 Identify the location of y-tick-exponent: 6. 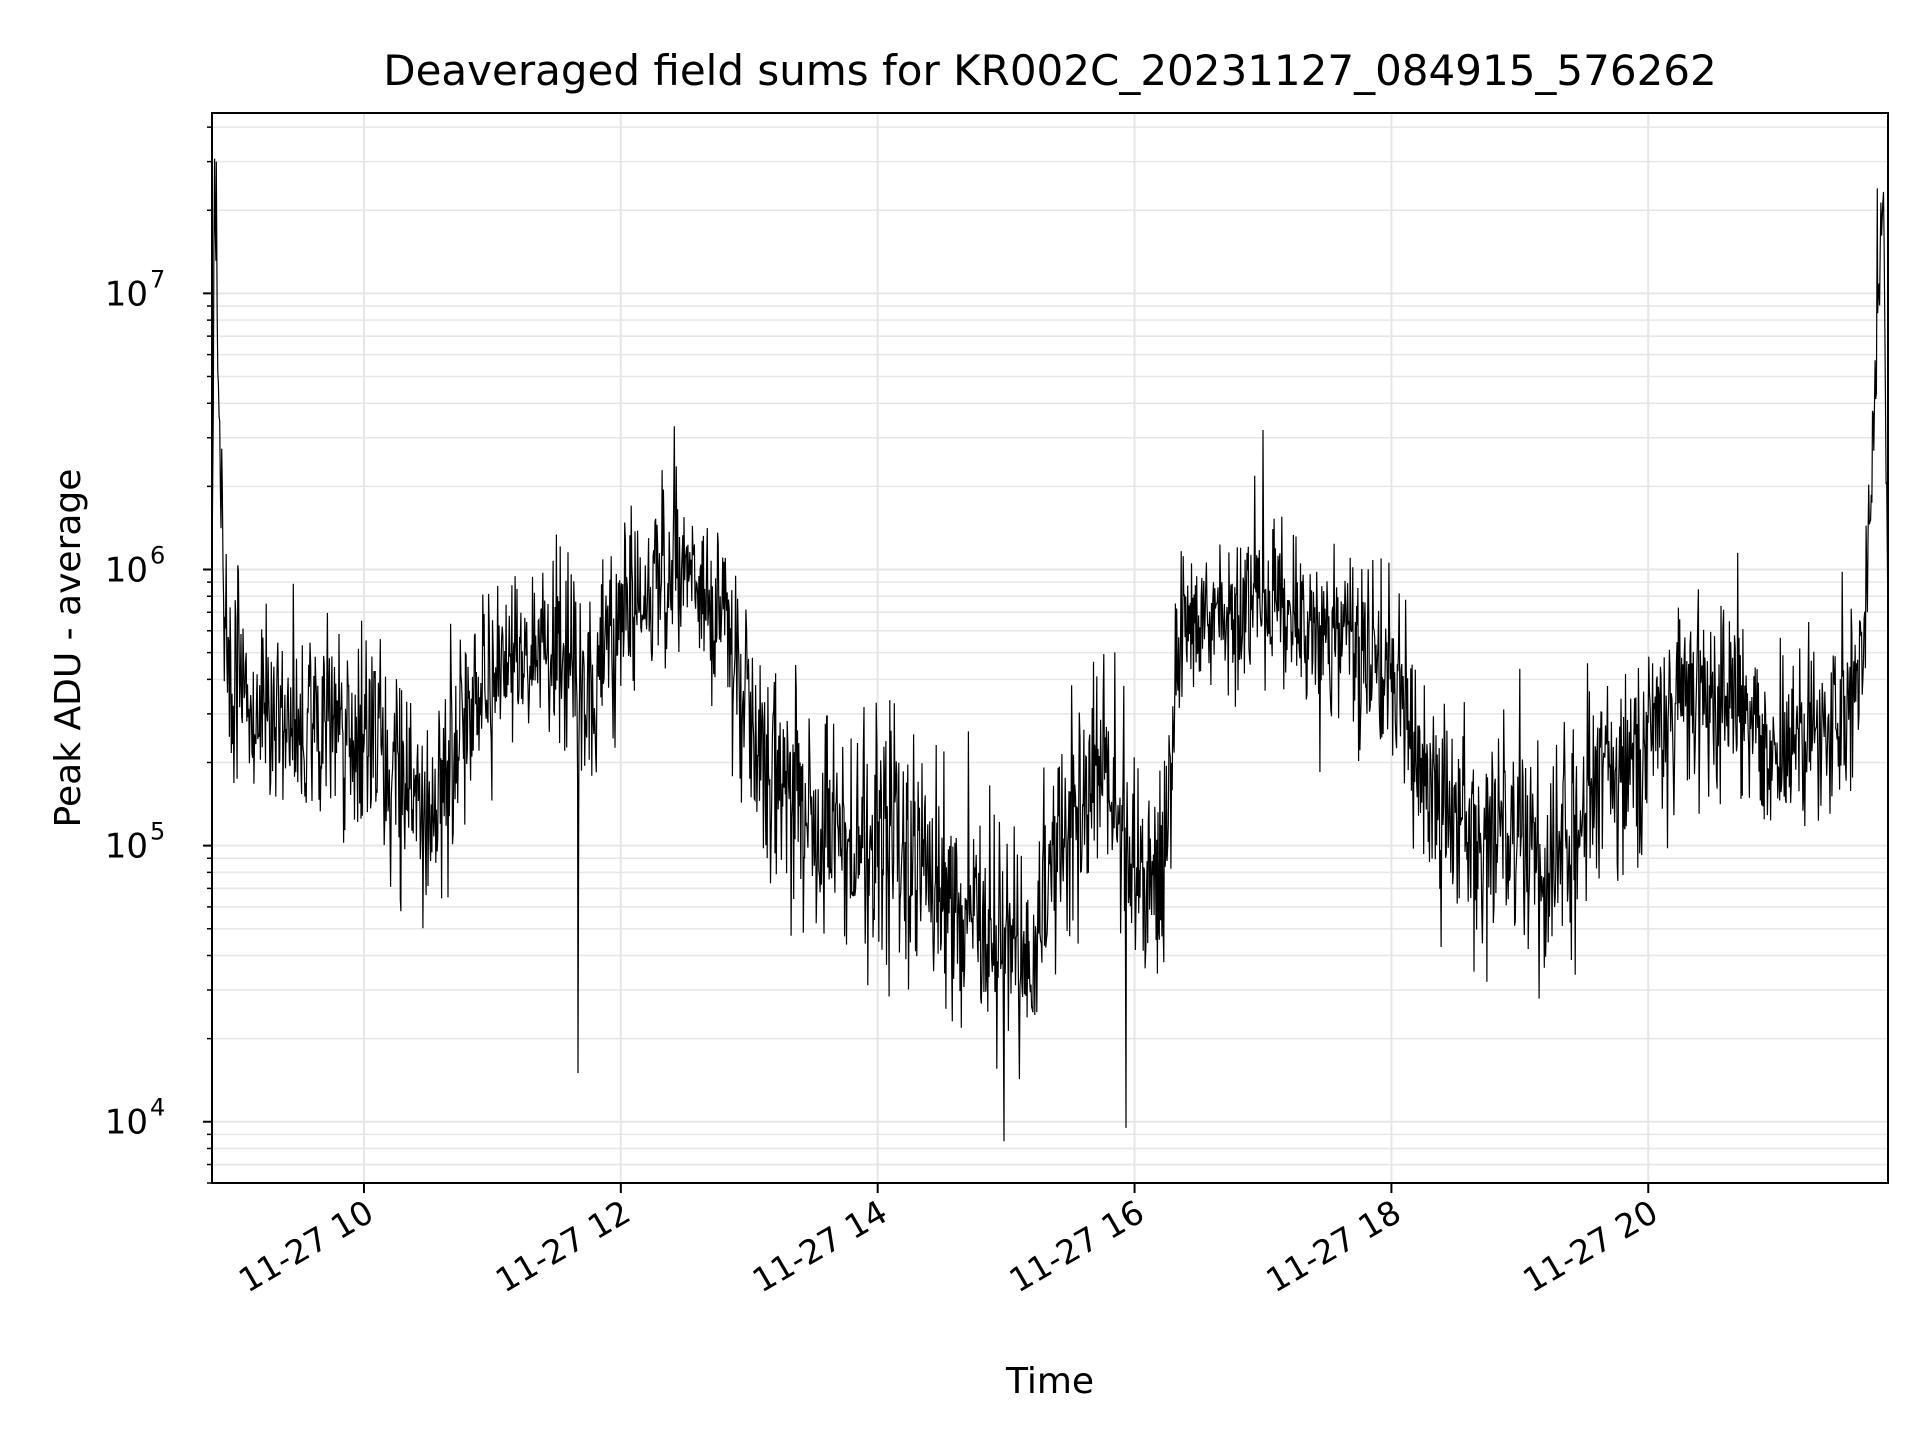
(157, 555).